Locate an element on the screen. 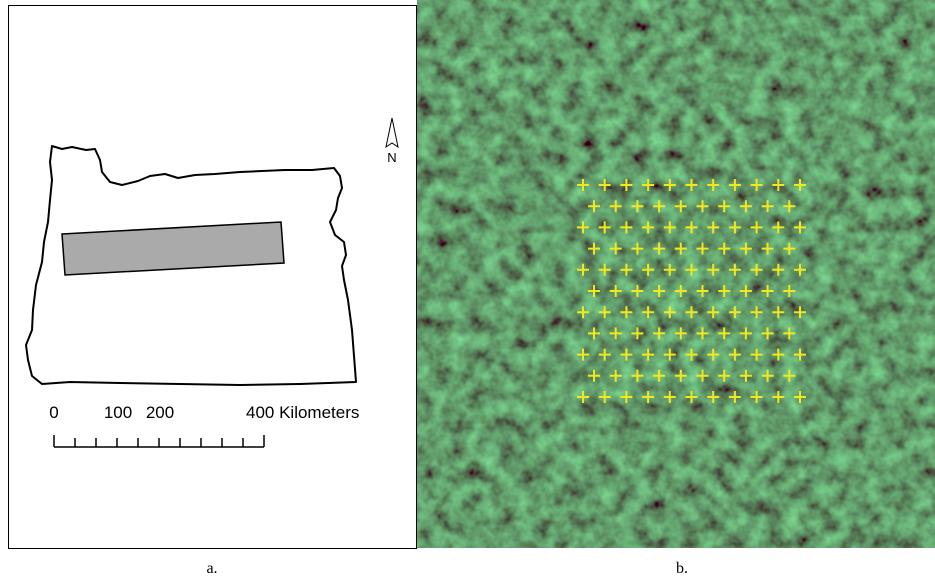 The height and width of the screenshot is (582, 935). caption-a: a. is located at coordinates (211, 568).